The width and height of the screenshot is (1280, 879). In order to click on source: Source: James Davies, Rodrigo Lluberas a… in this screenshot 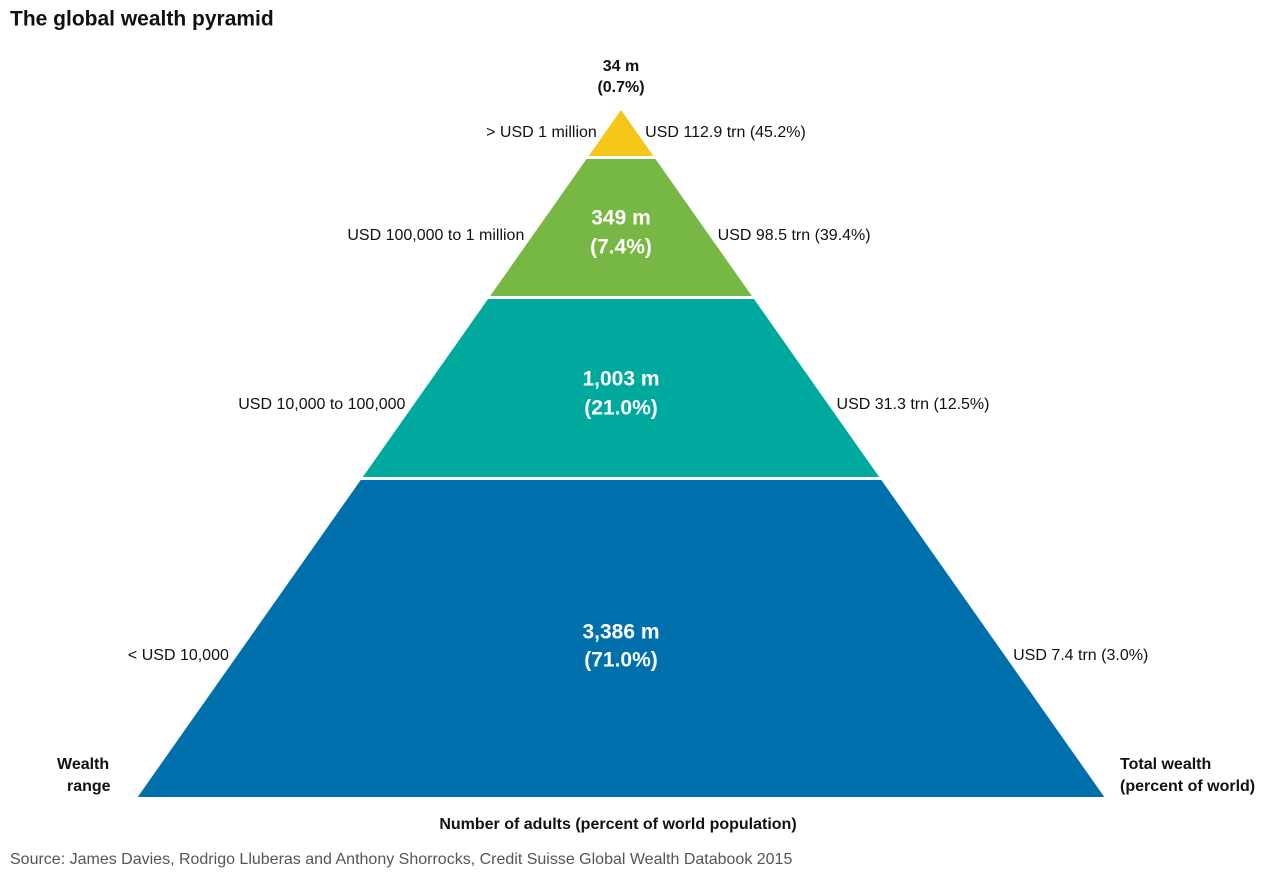, I will do `click(401, 859)`.